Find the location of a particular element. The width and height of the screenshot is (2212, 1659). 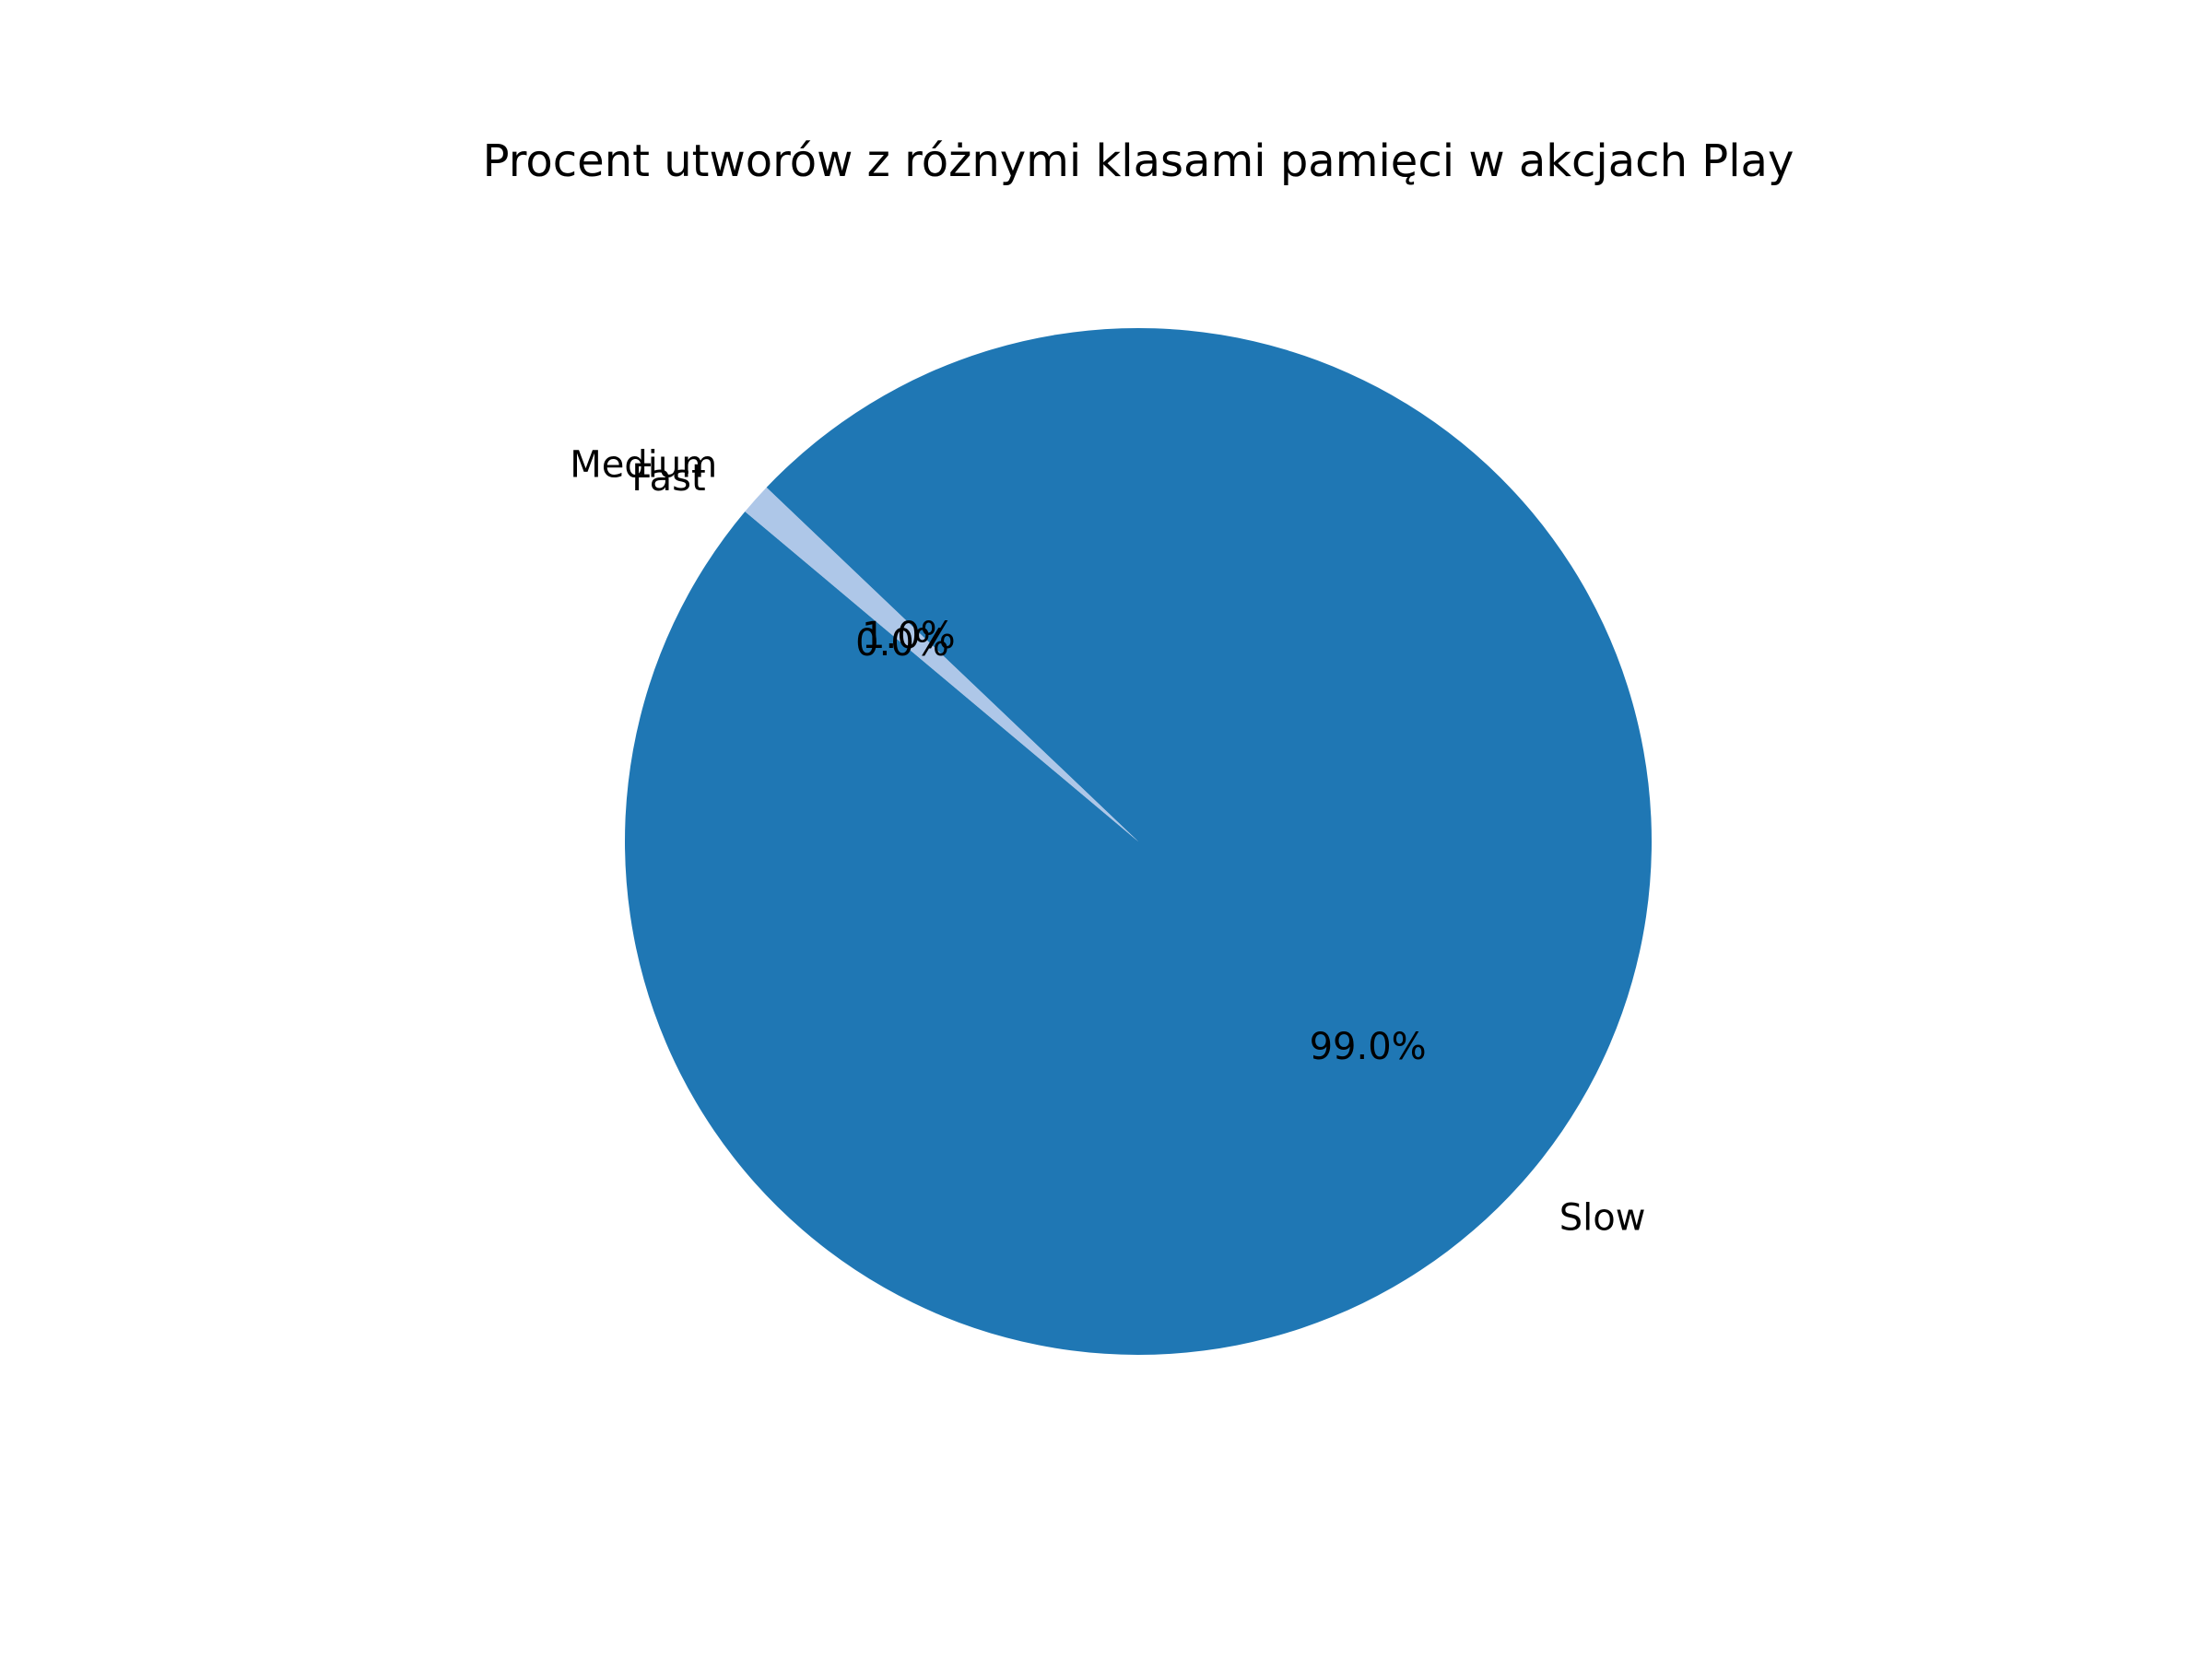

pie-pct-labels: 99.0% 1.0%0.0% is located at coordinates (1141, 841).